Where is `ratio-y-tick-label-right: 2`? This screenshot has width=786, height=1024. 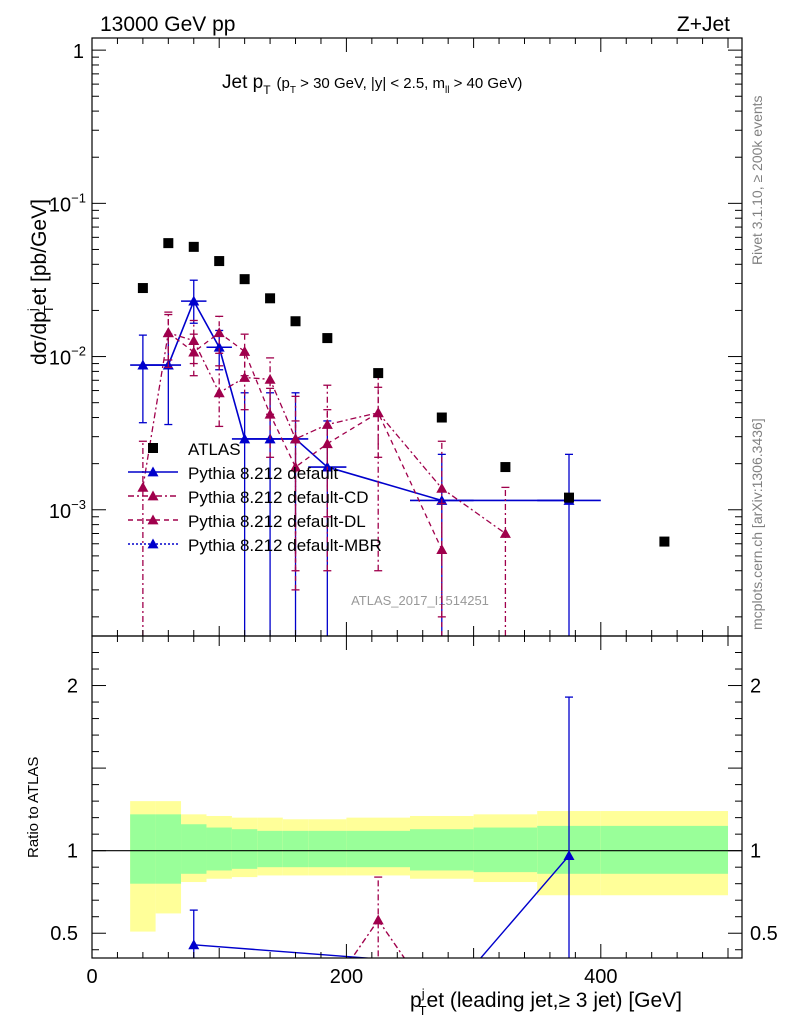
ratio-y-tick-label-right: 2 is located at coordinates (755, 687).